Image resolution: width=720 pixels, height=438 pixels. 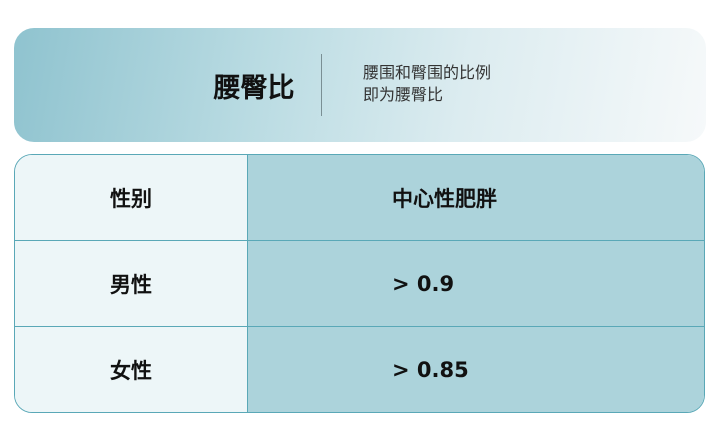 What do you see at coordinates (131, 198) in the screenshot?
I see `column-header-gender: 性别` at bounding box center [131, 198].